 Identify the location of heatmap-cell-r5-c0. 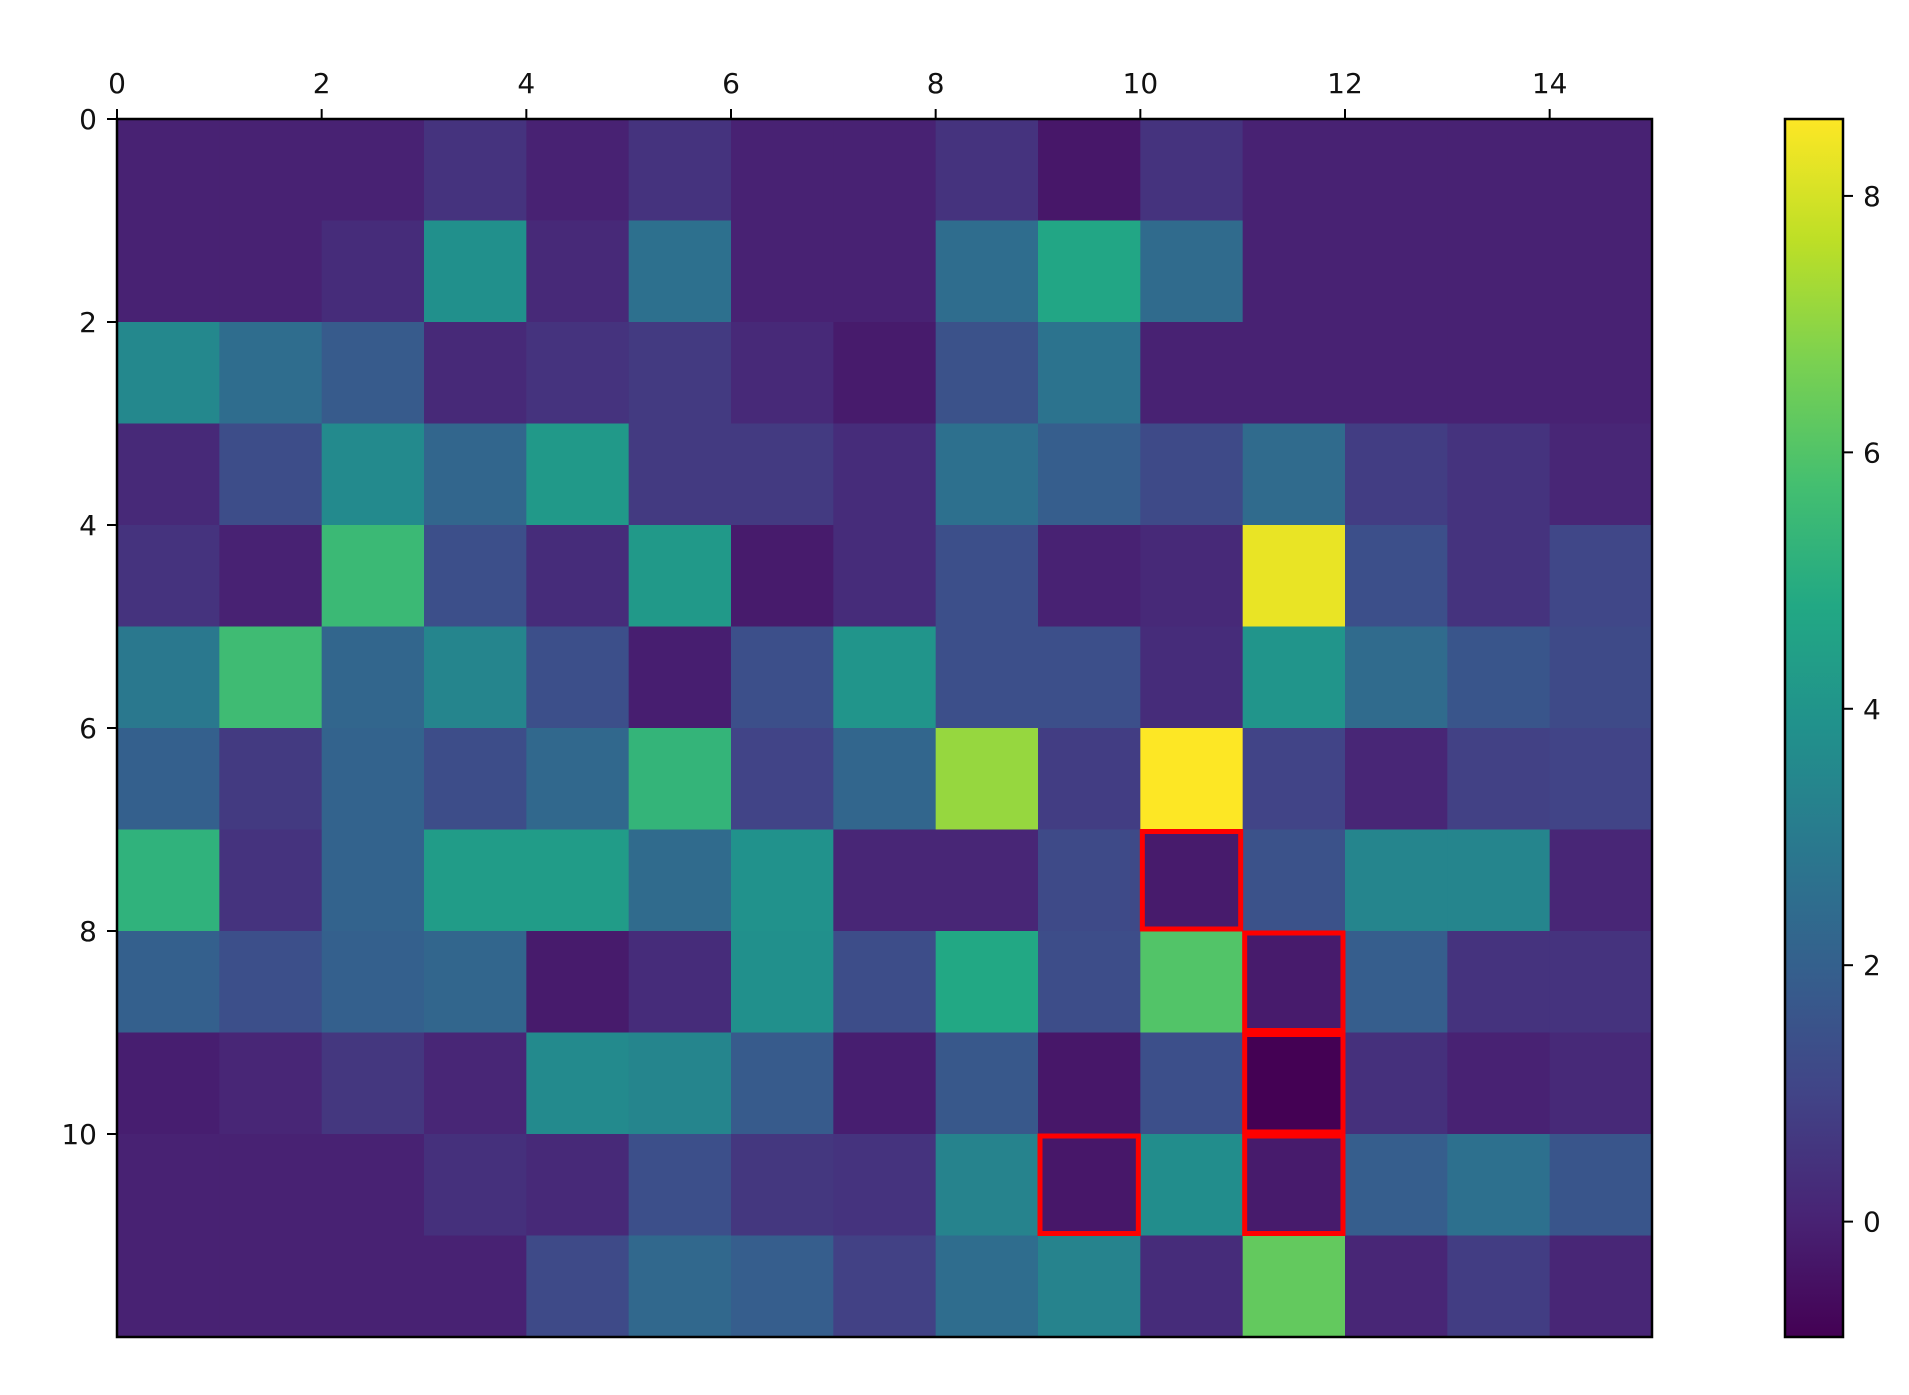
(168, 677).